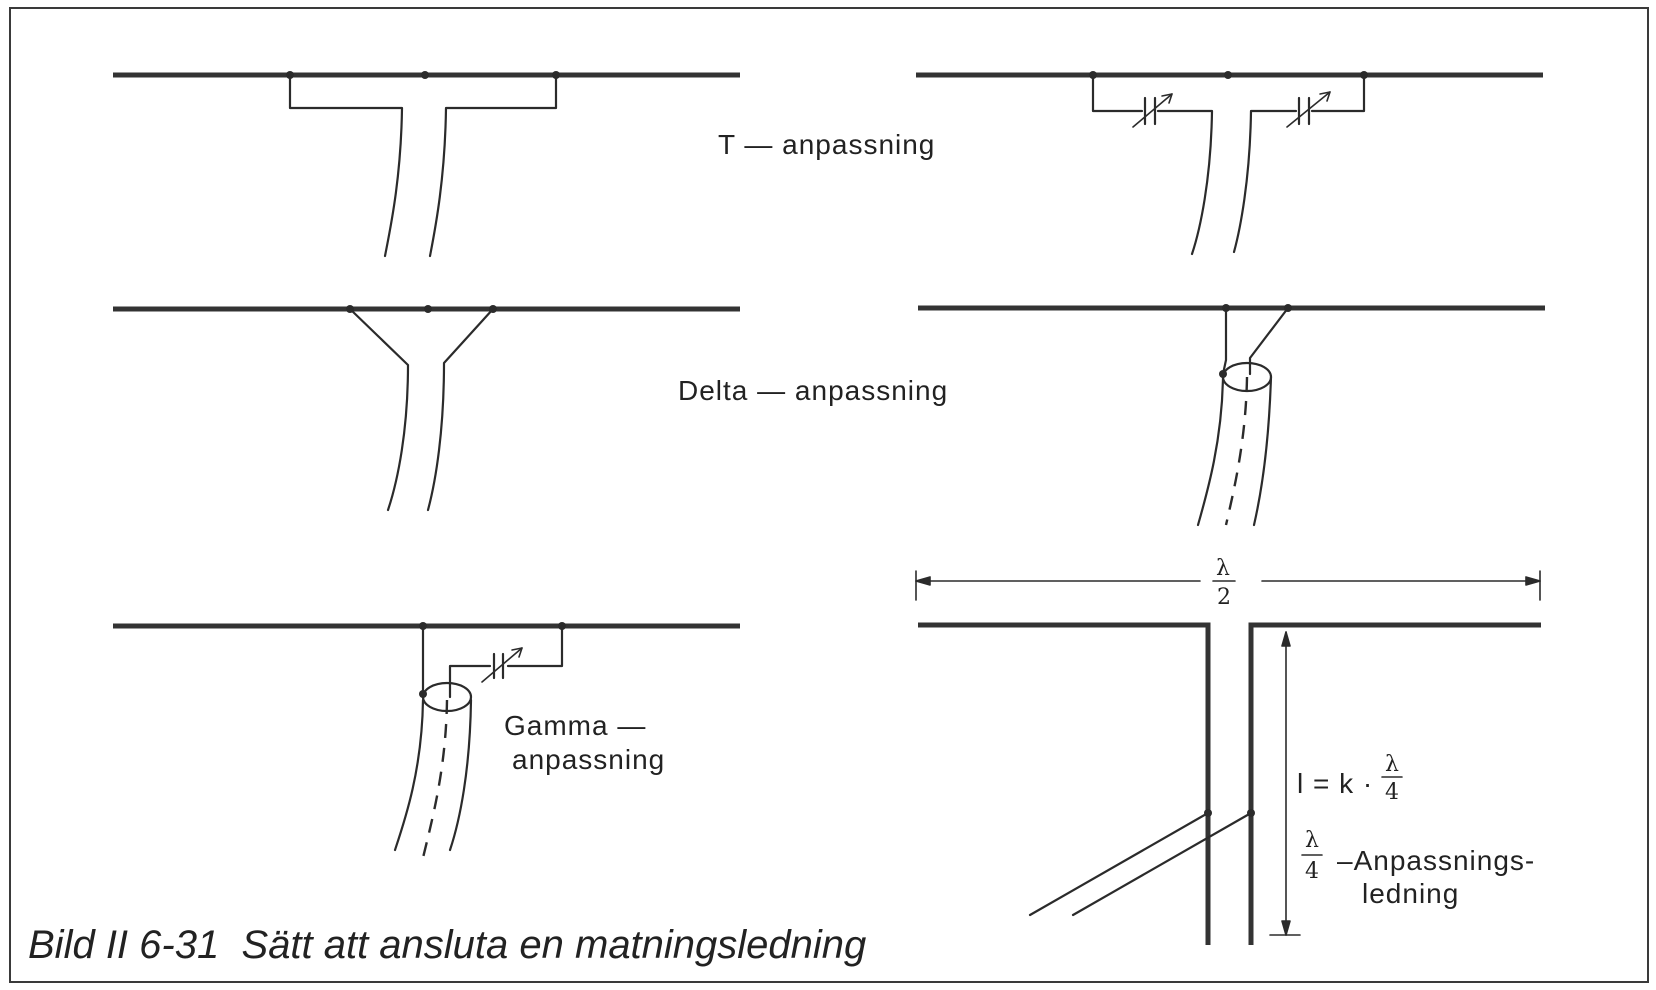 Image resolution: width=1656 pixels, height=990 pixels. What do you see at coordinates (426, 742) in the screenshot?
I see `gamma-match-diagram` at bounding box center [426, 742].